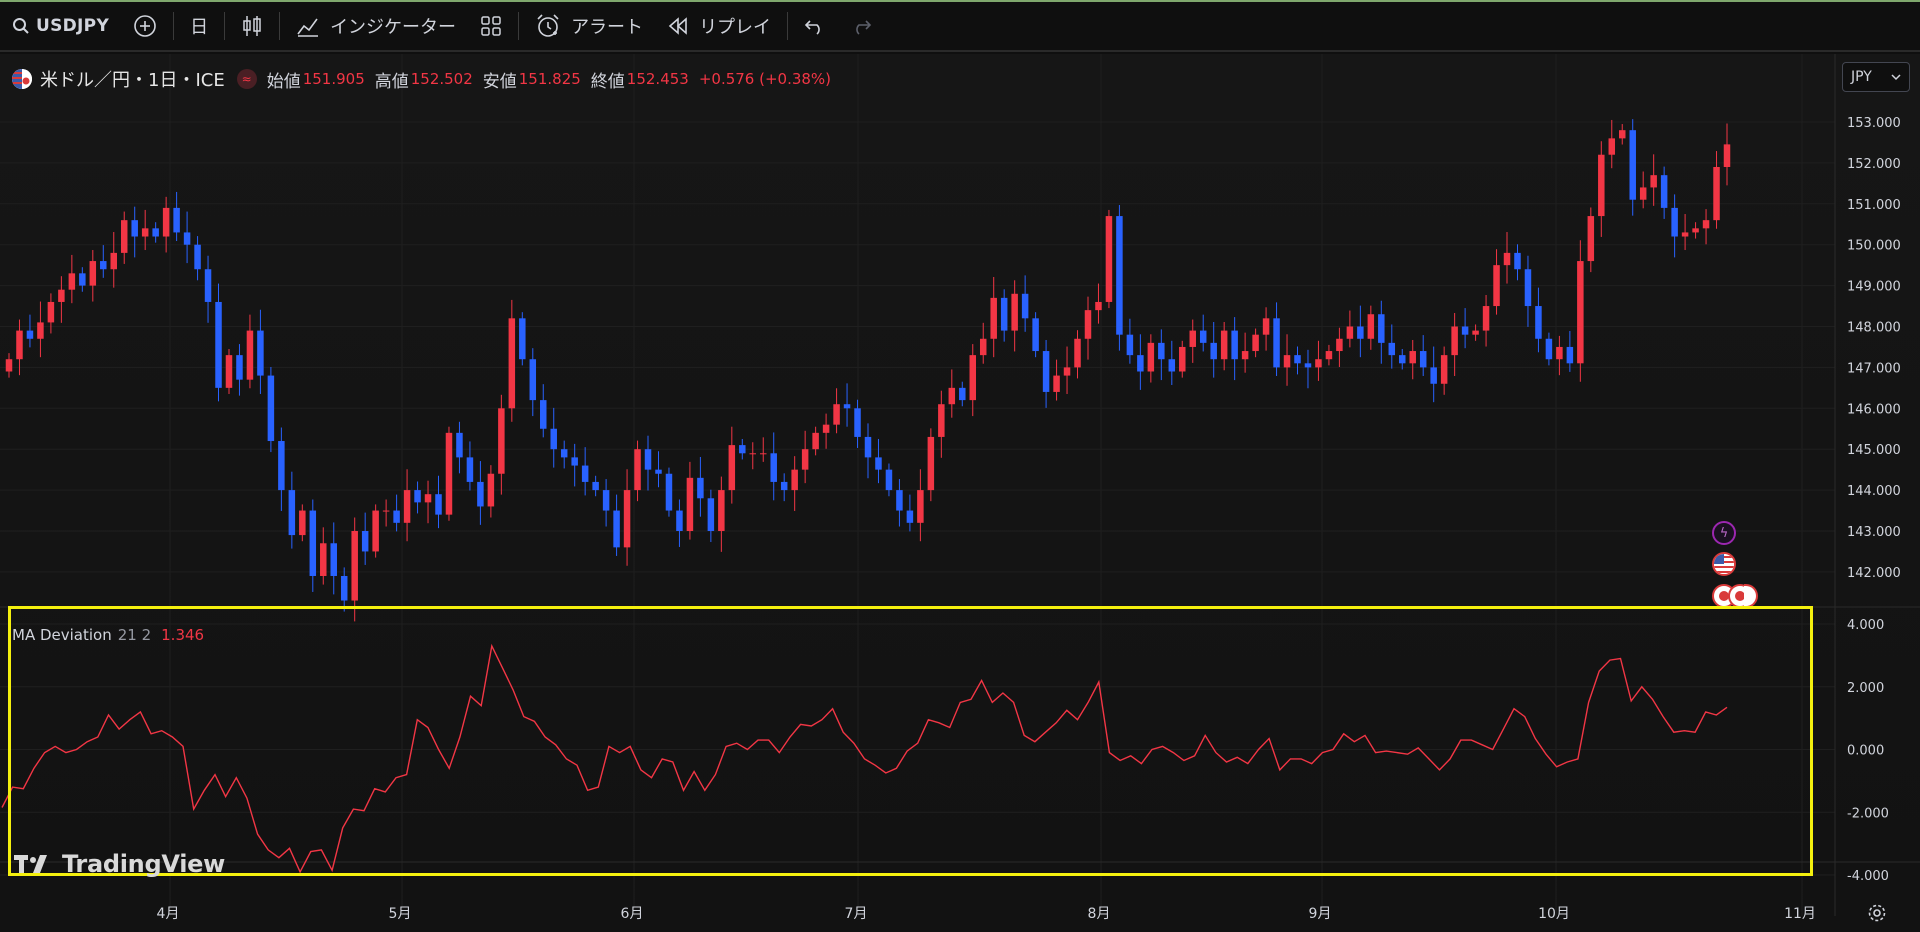 The height and width of the screenshot is (932, 1920). Describe the element at coordinates (1877, 913) in the screenshot. I see `settings-button` at that location.